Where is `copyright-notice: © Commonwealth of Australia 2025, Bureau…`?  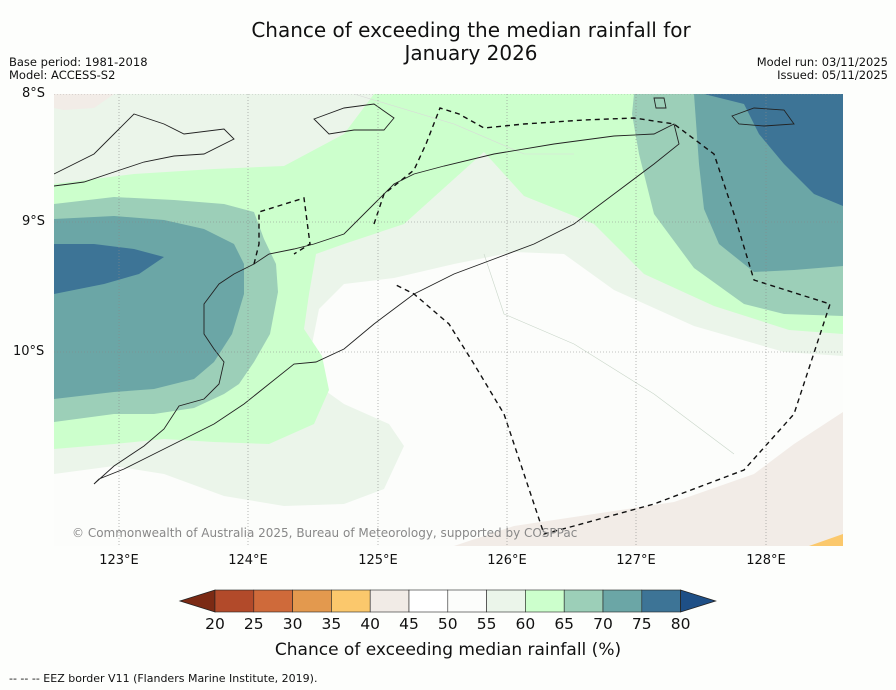
copyright-notice: © Commonwealth of Australia 2025, Bureau… is located at coordinates (325, 533).